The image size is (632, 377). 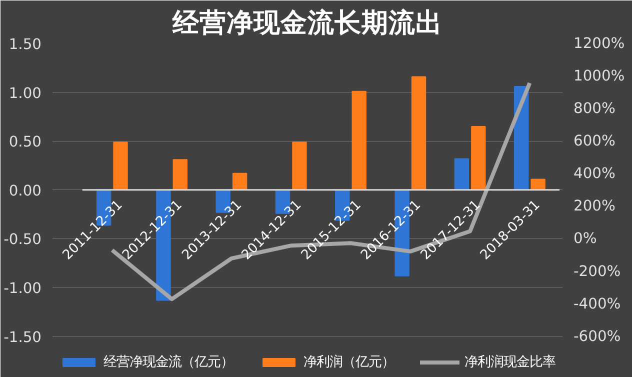 What do you see at coordinates (307, 23) in the screenshot?
I see `chart-title: 经营净现金流长期流出` at bounding box center [307, 23].